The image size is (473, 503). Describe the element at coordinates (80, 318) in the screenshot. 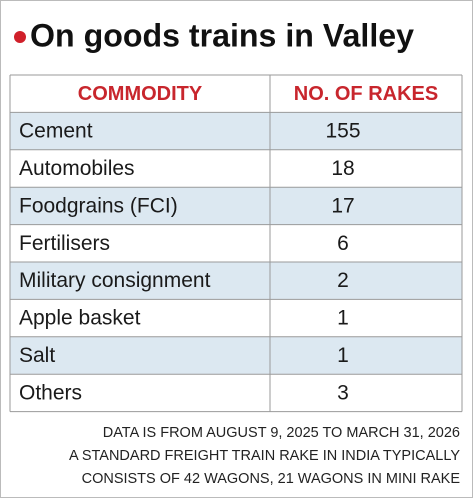

I see `commodity-cell: Apple basket` at that location.